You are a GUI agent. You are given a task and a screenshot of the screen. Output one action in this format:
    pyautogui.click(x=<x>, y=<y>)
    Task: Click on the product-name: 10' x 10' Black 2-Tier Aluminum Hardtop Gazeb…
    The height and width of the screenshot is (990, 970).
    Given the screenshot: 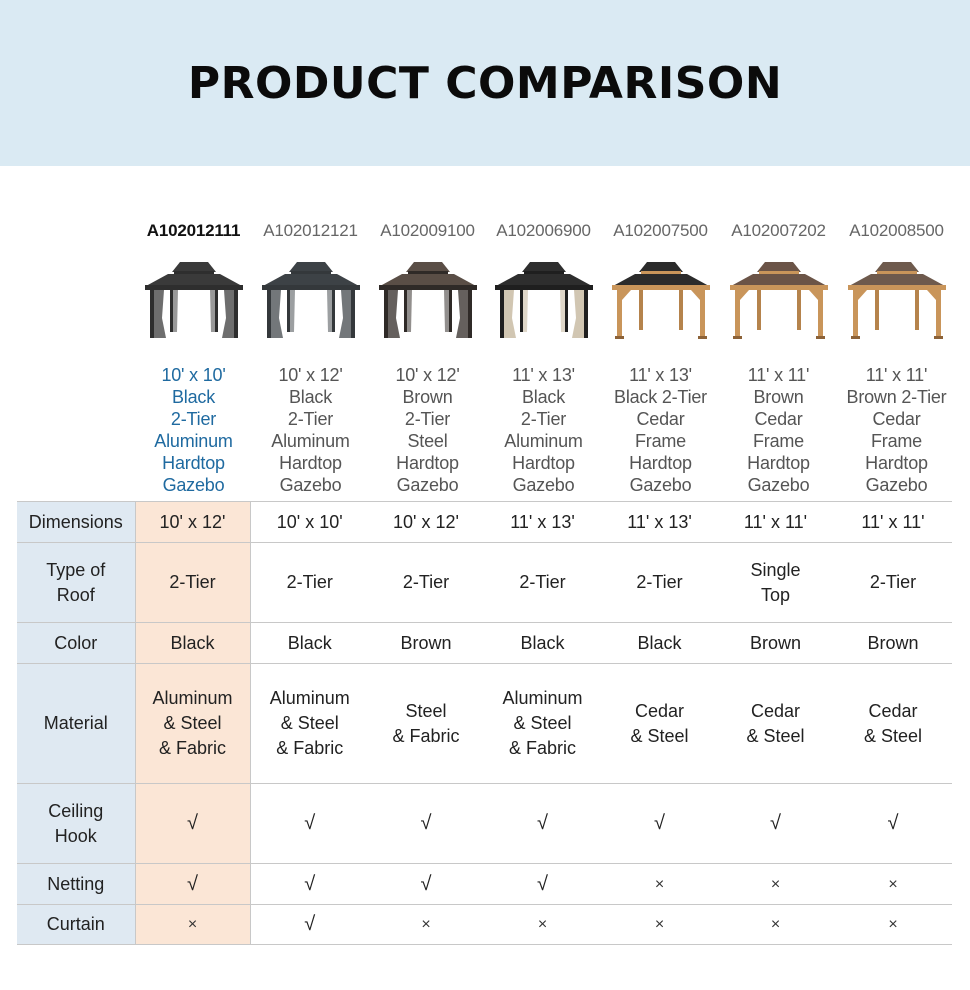 What is the action you would take?
    pyautogui.click(x=193, y=430)
    